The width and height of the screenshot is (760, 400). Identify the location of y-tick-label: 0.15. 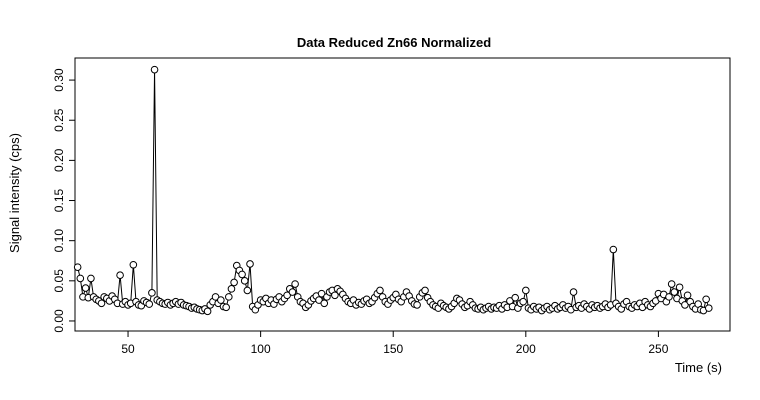
(59, 201).